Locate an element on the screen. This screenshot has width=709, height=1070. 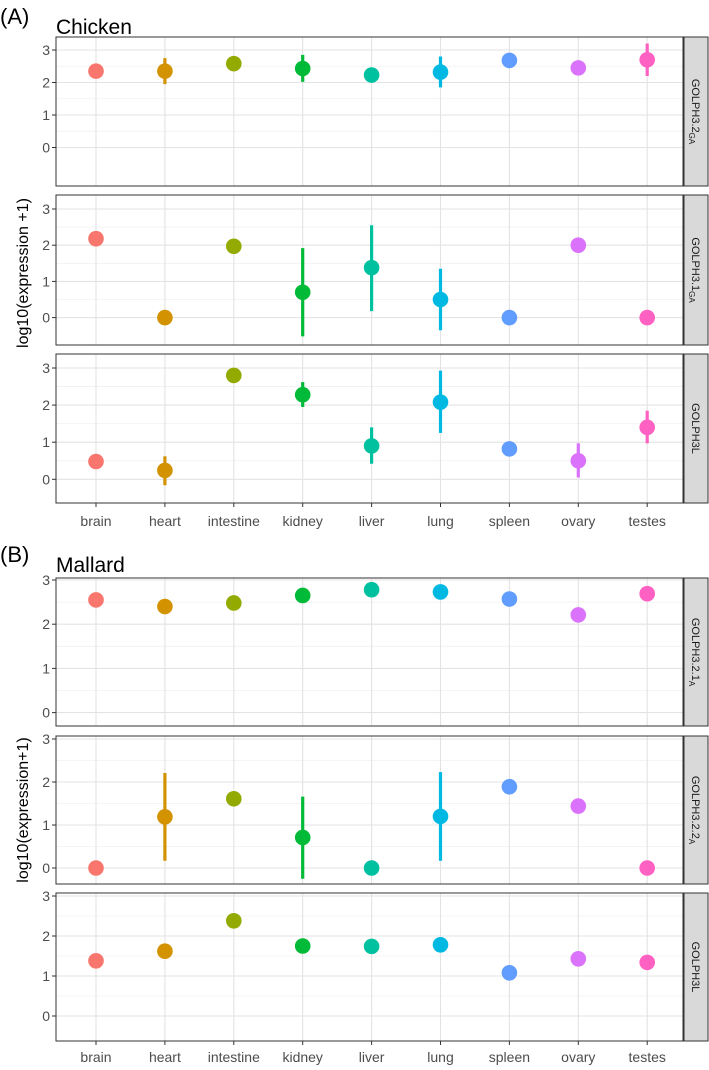
facet-1-2: 0 1 2 3 GOLPH3L is located at coordinates (375, 965).